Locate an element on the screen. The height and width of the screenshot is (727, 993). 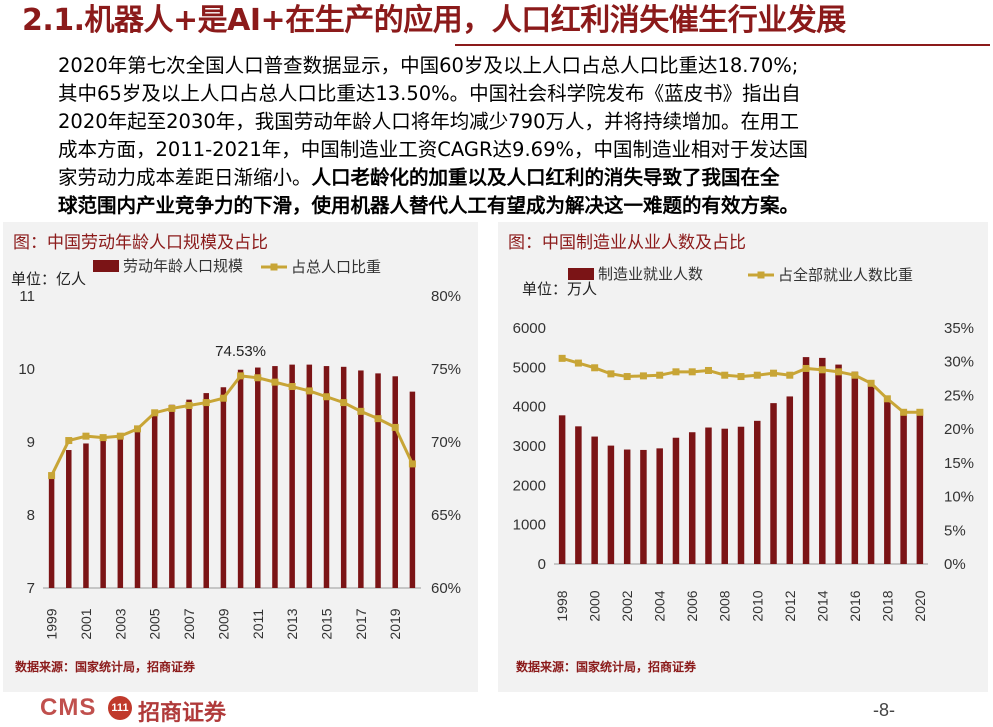
intro-line-tail: 家劳动力成本差距日渐缩小。 is located at coordinates (185, 177).